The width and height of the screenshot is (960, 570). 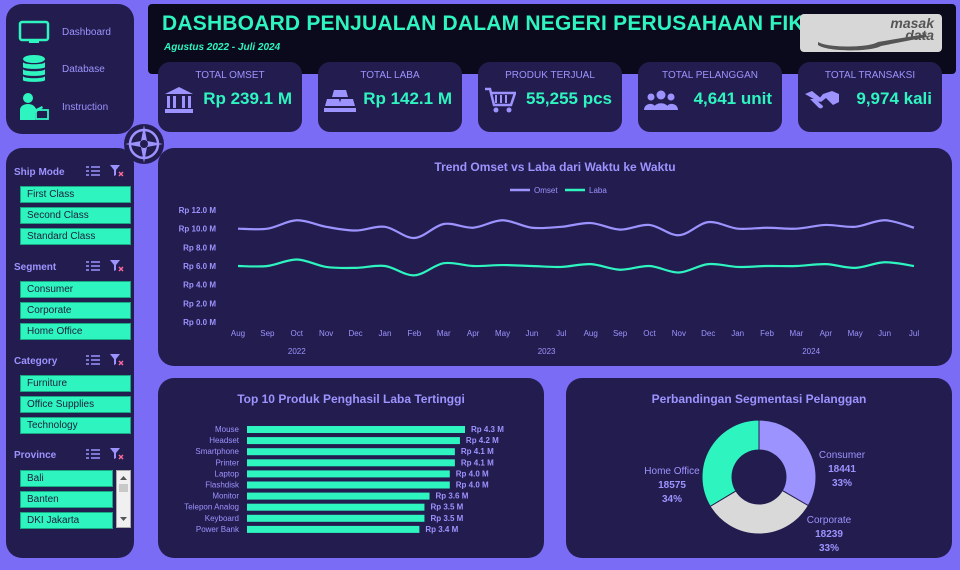 What do you see at coordinates (227, 429) in the screenshot?
I see `bar-category-label: Mouse` at bounding box center [227, 429].